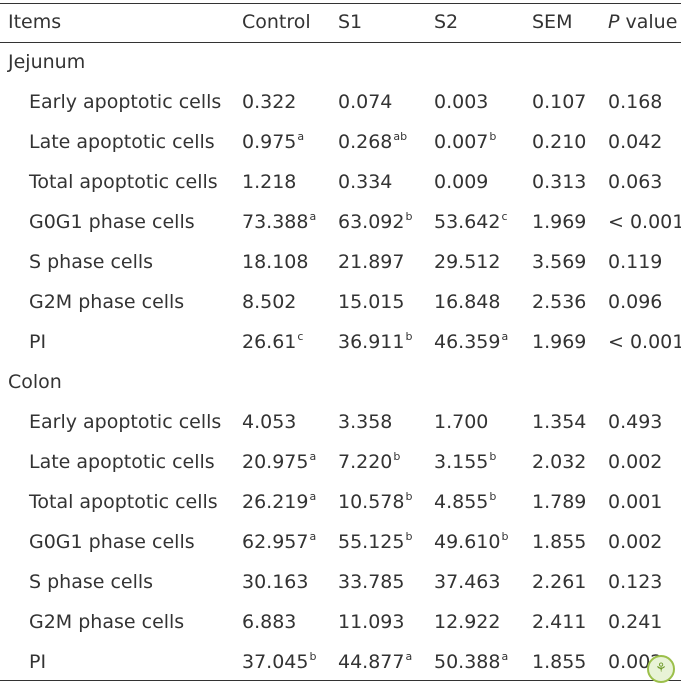  I want to click on section-title: Jejunum, so click(47, 62).